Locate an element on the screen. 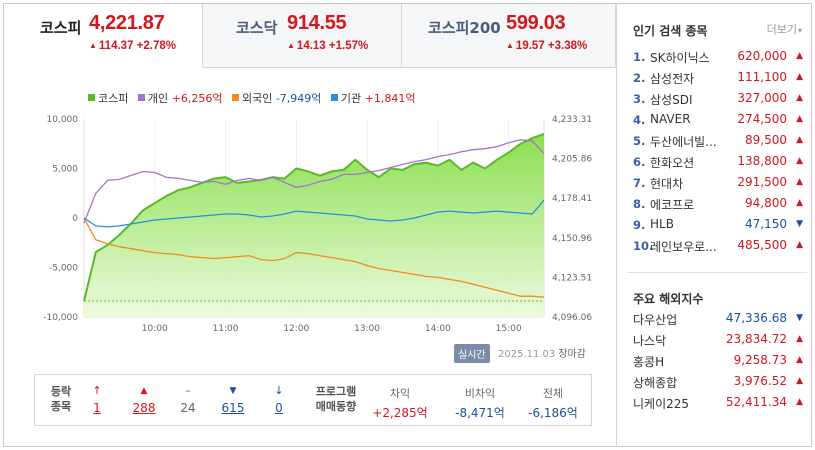 This screenshot has height=450, width=815. tab-kosdaq-name: 코스닥 is located at coordinates (257, 28).